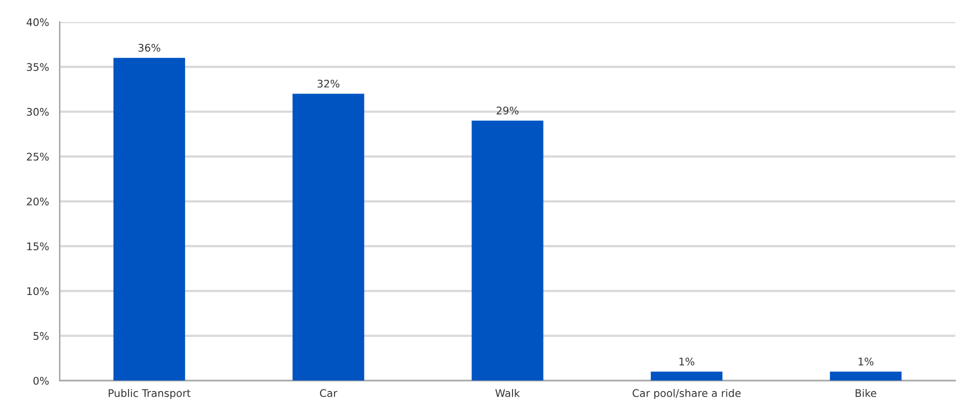 This screenshot has height=416, width=963. Describe the element at coordinates (329, 84) in the screenshot. I see `data-label: 32%` at that location.